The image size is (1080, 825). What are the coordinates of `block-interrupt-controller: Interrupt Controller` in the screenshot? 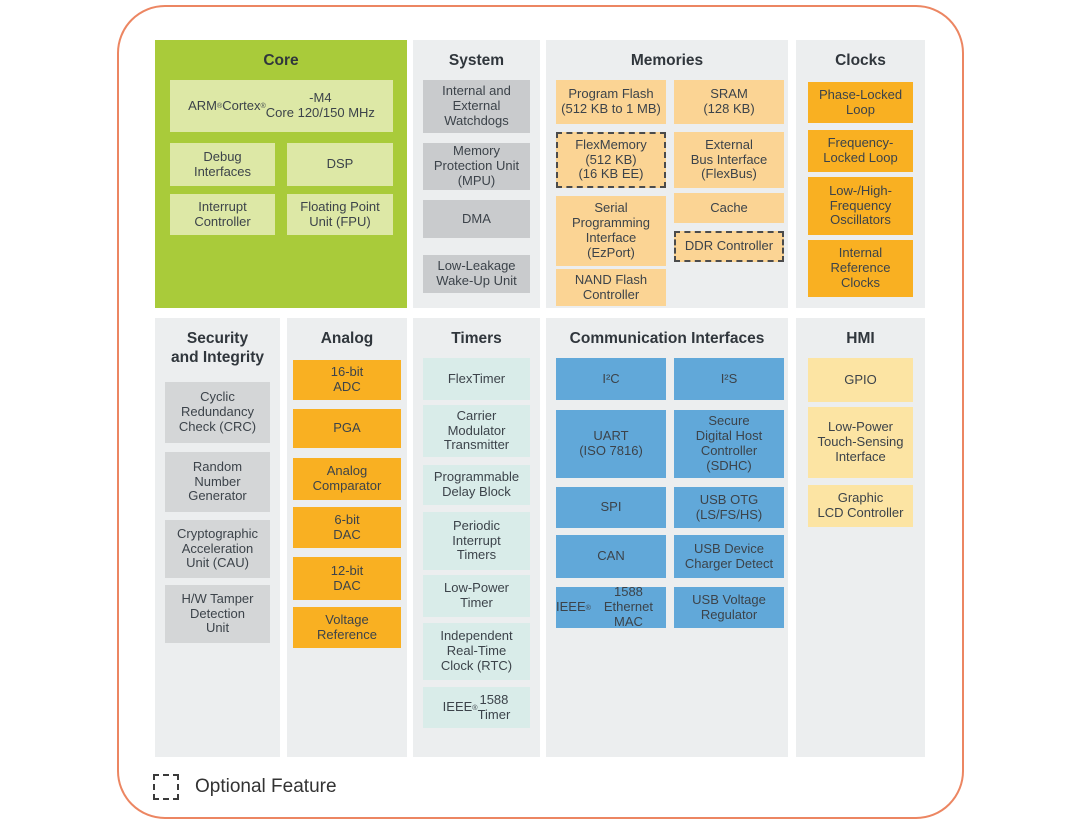 It's located at (222, 214).